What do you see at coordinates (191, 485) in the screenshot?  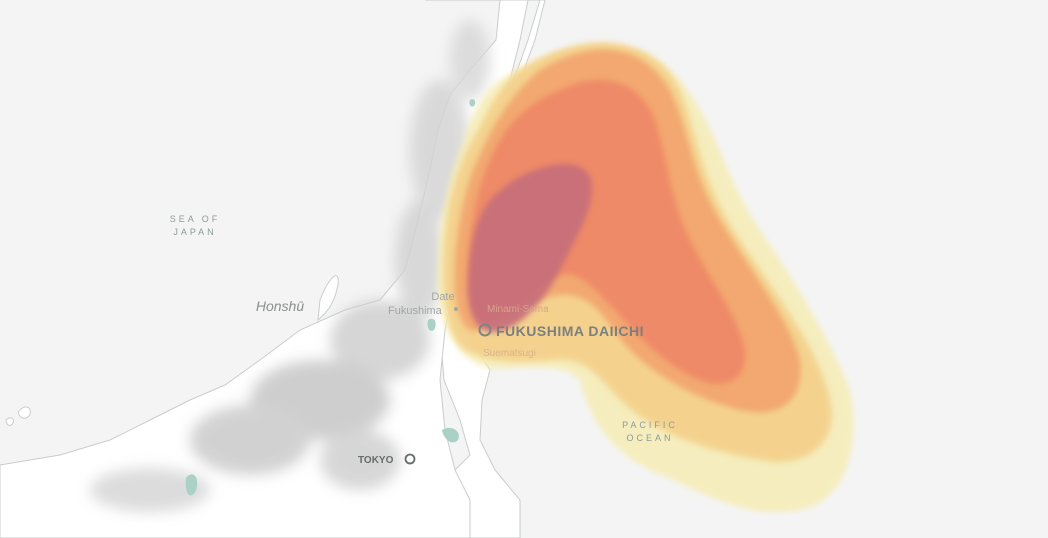 I see `lake-biwa` at bounding box center [191, 485].